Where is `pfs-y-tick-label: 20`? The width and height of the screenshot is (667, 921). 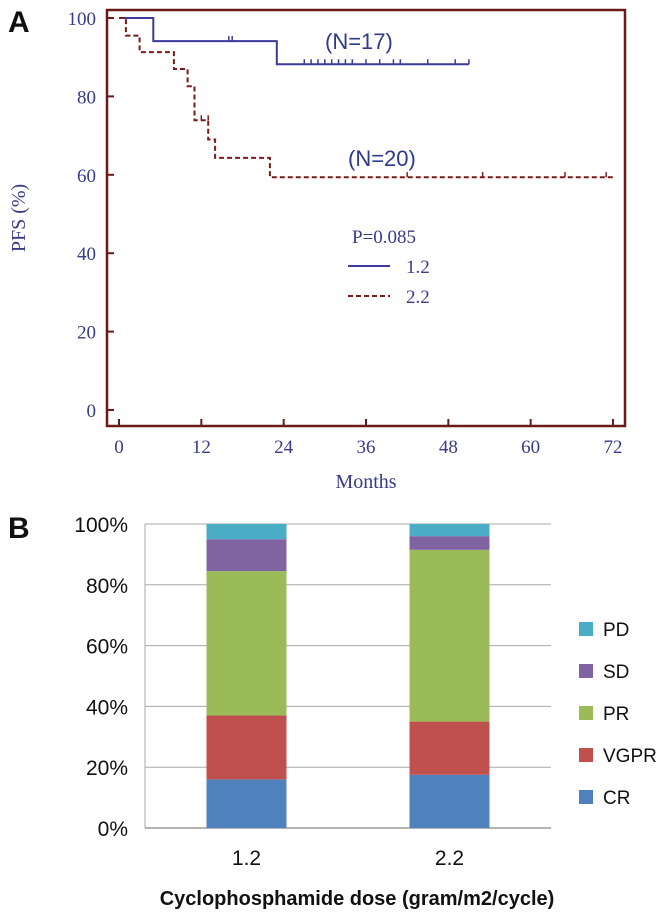 pfs-y-tick-label: 20 is located at coordinates (86, 333).